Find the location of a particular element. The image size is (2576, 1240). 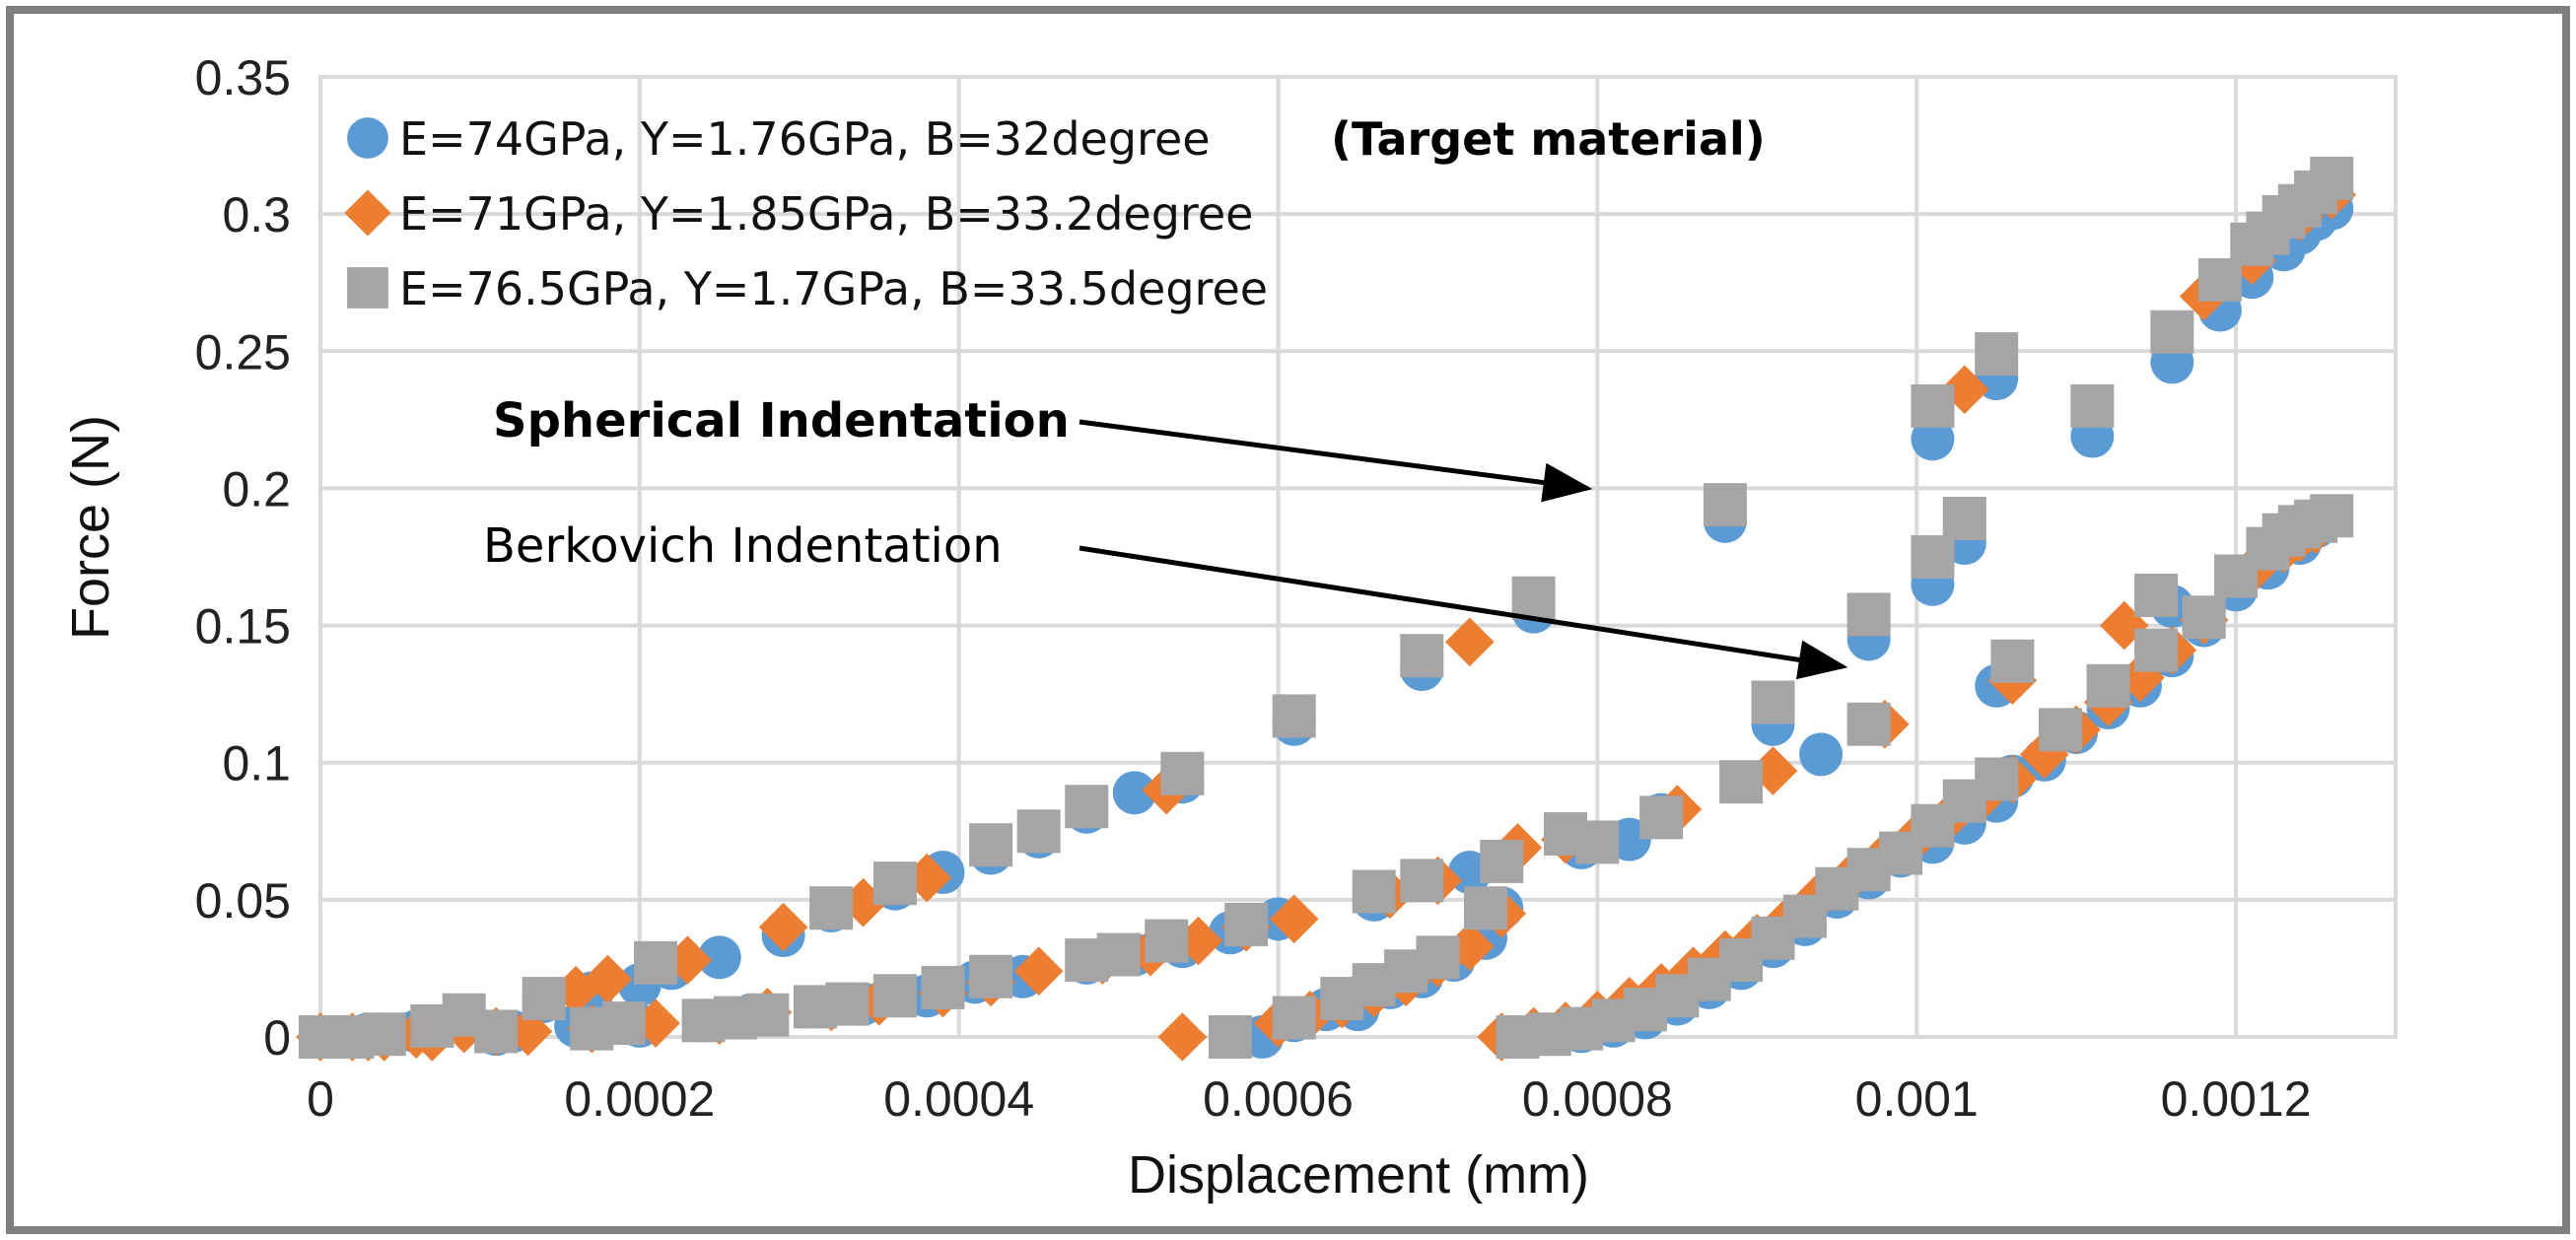

y-tick-label: 0.2 is located at coordinates (257, 489).